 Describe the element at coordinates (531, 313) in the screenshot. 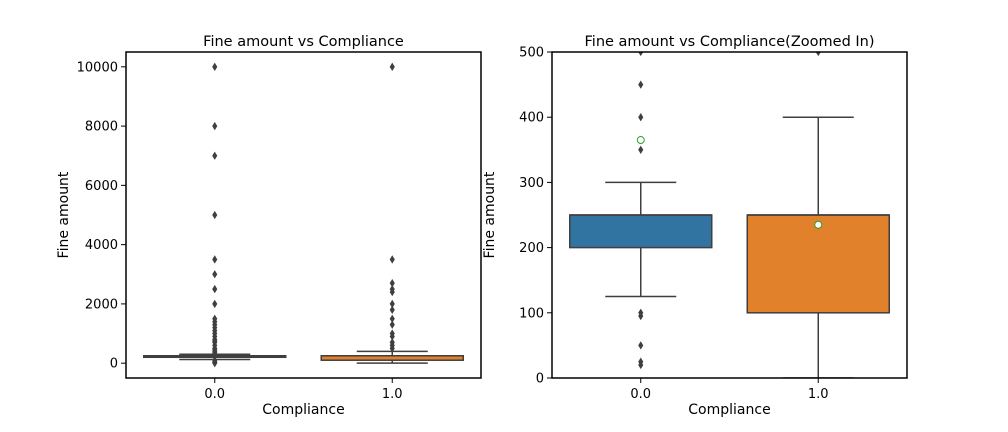

I see `right-ytick-label-1: 100` at that location.